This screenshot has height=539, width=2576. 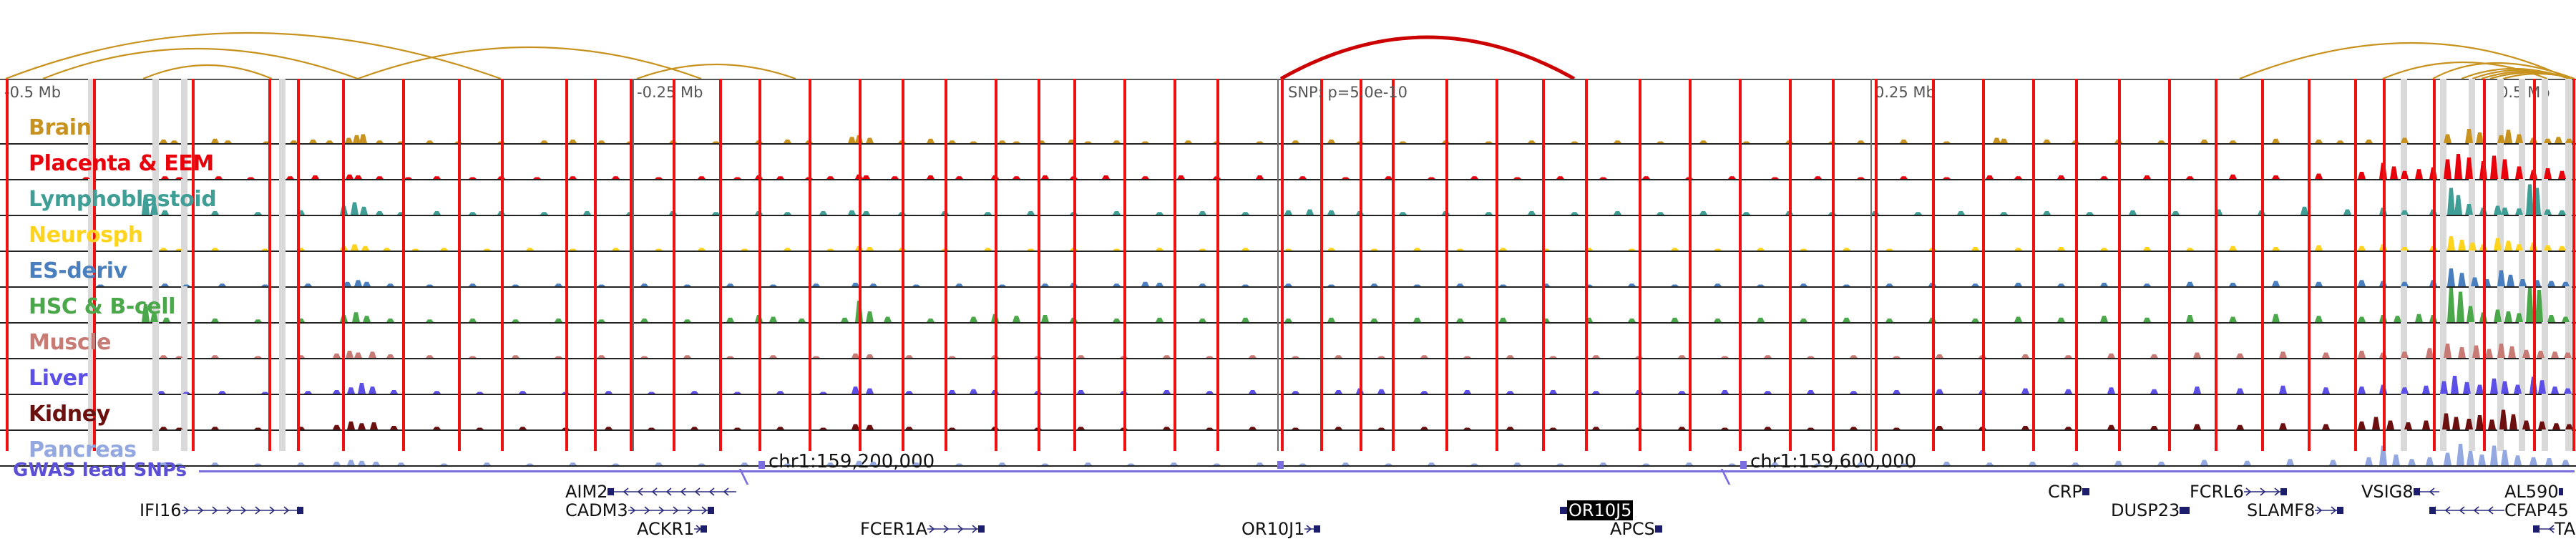 I want to click on gene-label: OR10J1, so click(x=1273, y=529).